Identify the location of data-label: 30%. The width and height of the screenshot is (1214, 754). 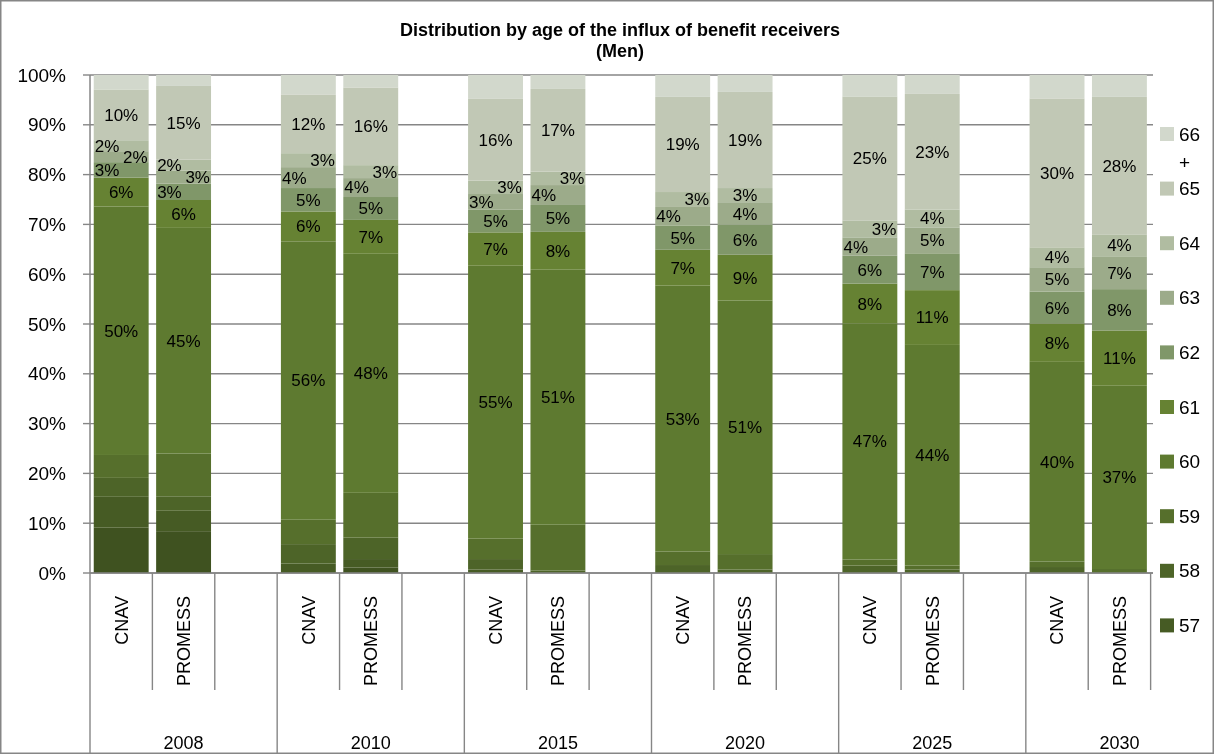
(1057, 173).